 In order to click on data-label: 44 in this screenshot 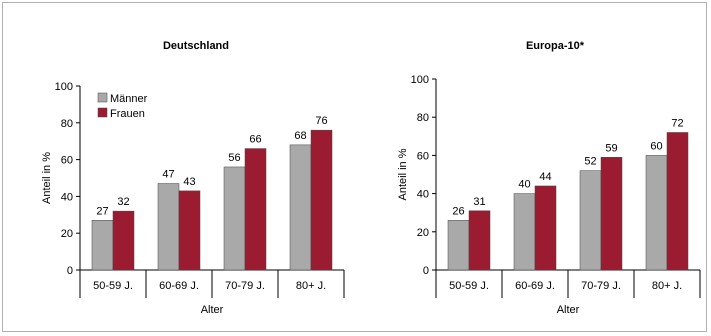, I will do `click(545, 177)`.